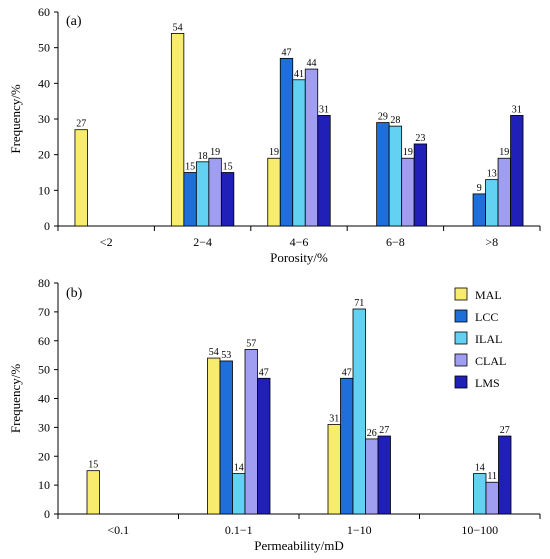  I want to click on panel-a-y-tick-label: 0, so click(47, 226).